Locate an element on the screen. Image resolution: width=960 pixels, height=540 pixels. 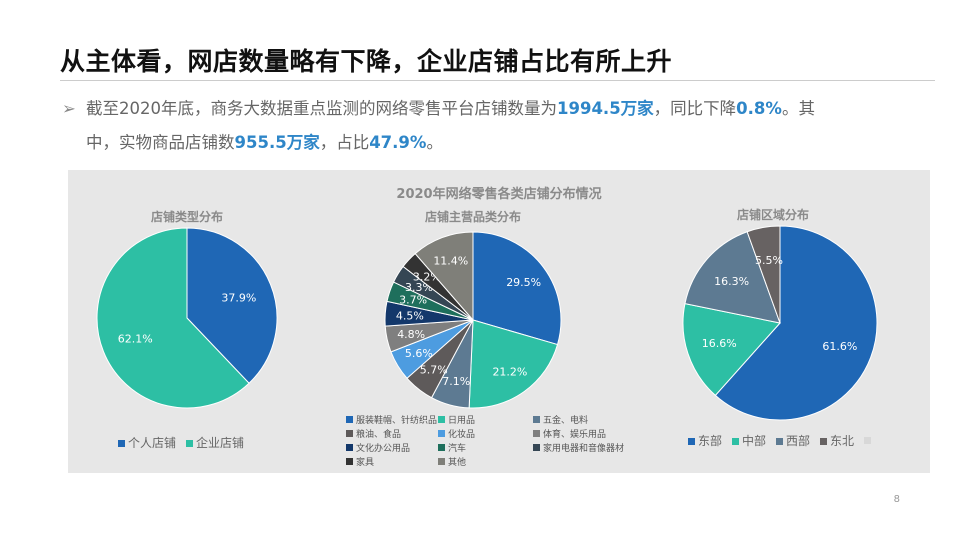
legend-label: 服装鞋帽、针纺织品 is located at coordinates (397, 421).